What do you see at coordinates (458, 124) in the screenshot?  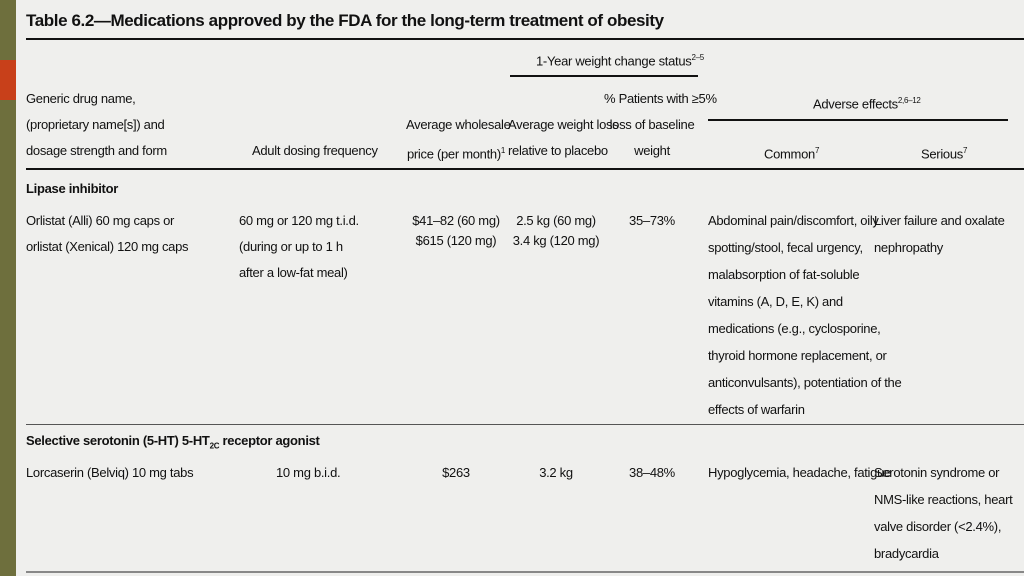 I see `col-header-price-line-1: Average wholesale` at bounding box center [458, 124].